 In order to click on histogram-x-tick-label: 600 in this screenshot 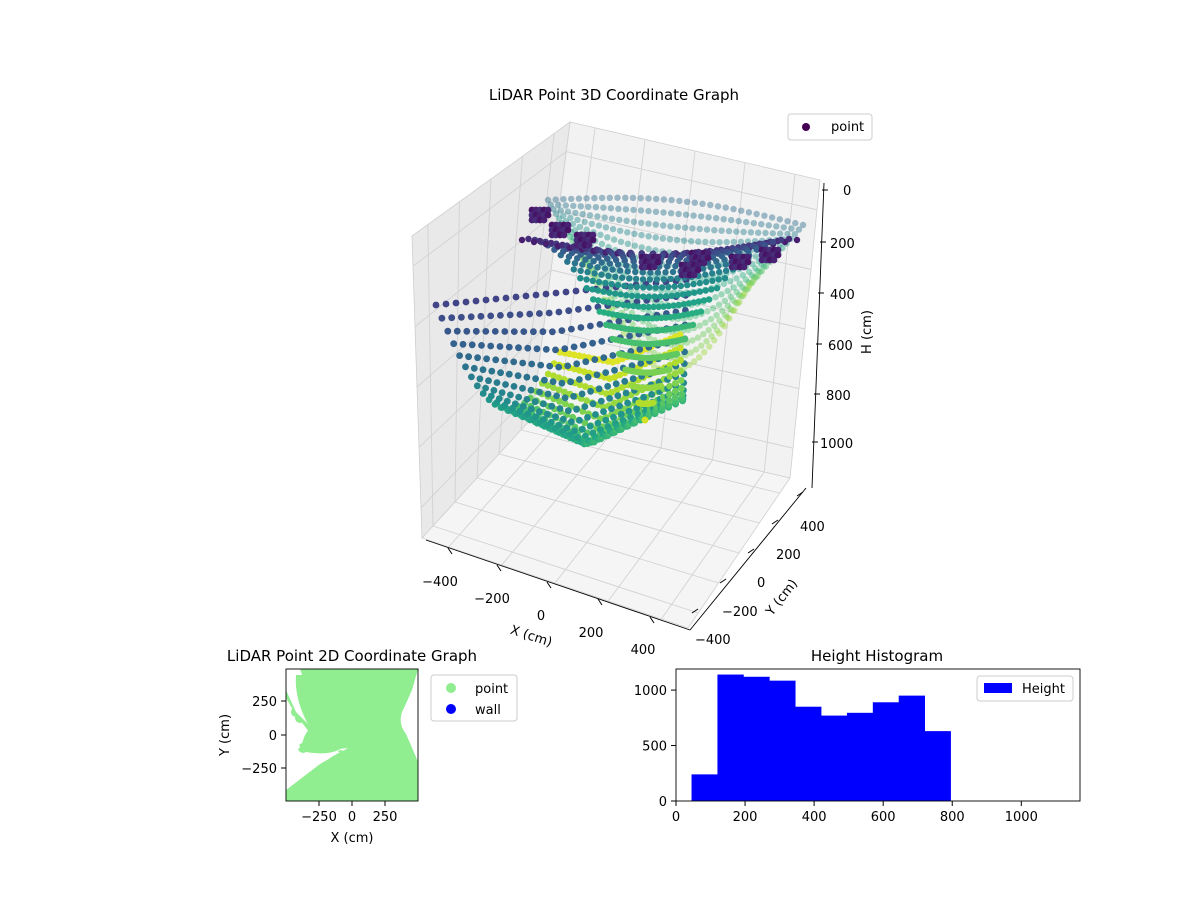, I will do `click(883, 817)`.